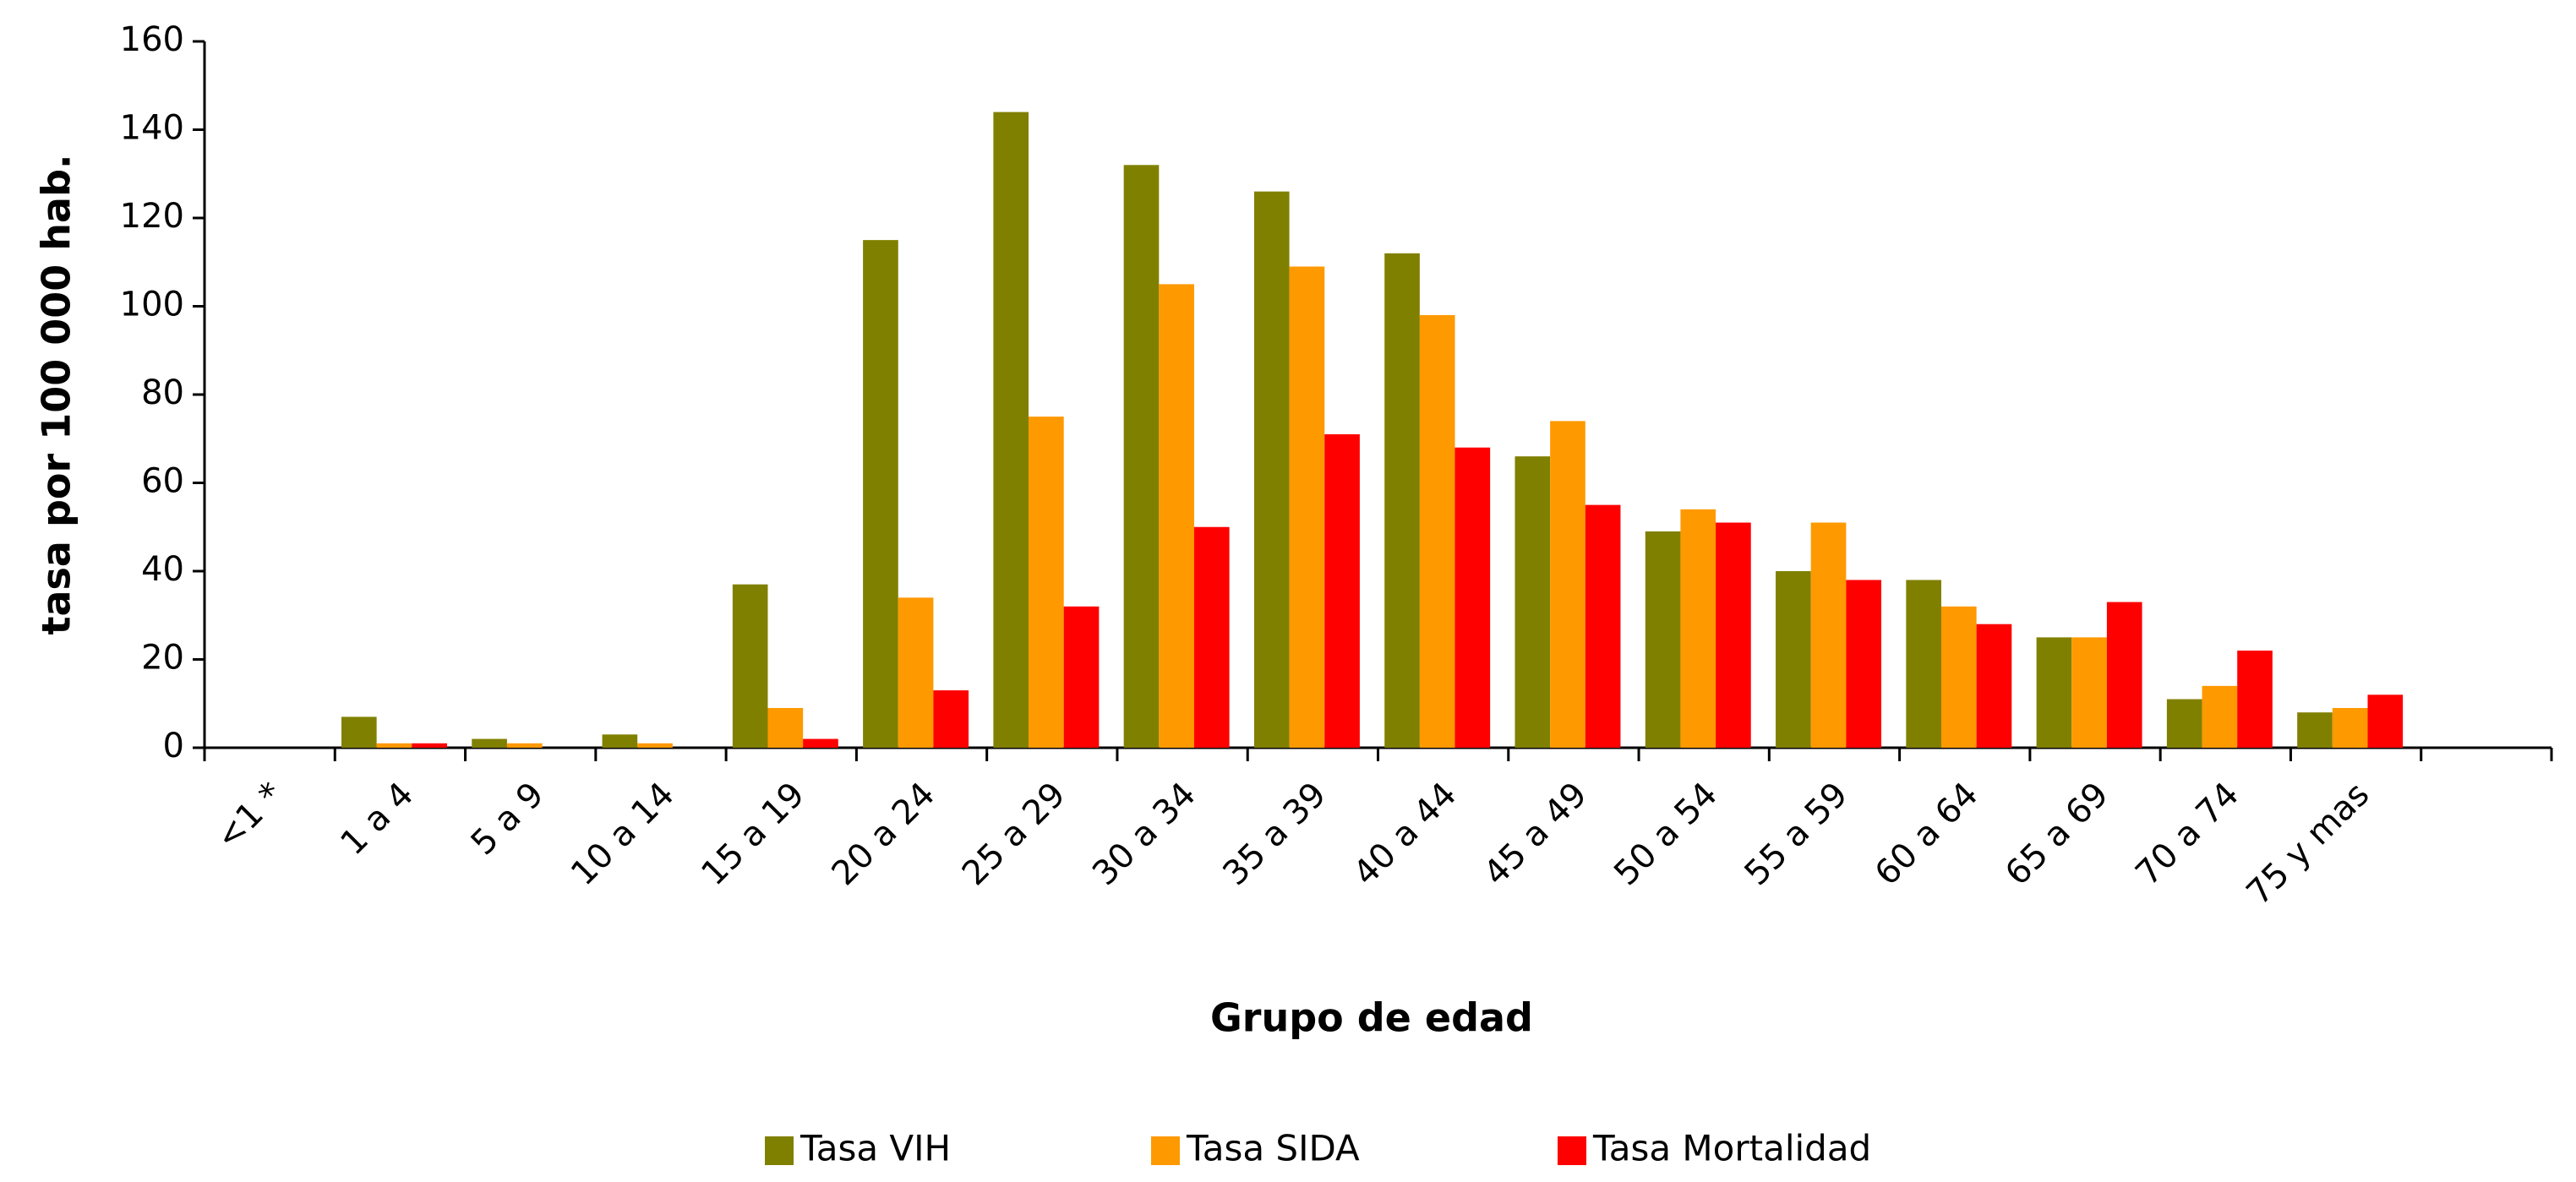  What do you see at coordinates (377, 819) in the screenshot?
I see `x-tick-label: 1 a 4` at bounding box center [377, 819].